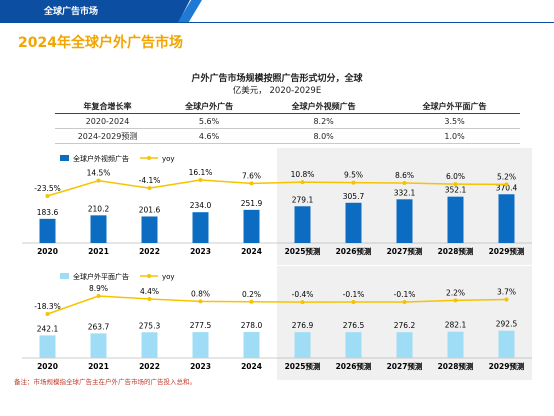 The image size is (554, 416). I want to click on header-divider, so click(277, 22).